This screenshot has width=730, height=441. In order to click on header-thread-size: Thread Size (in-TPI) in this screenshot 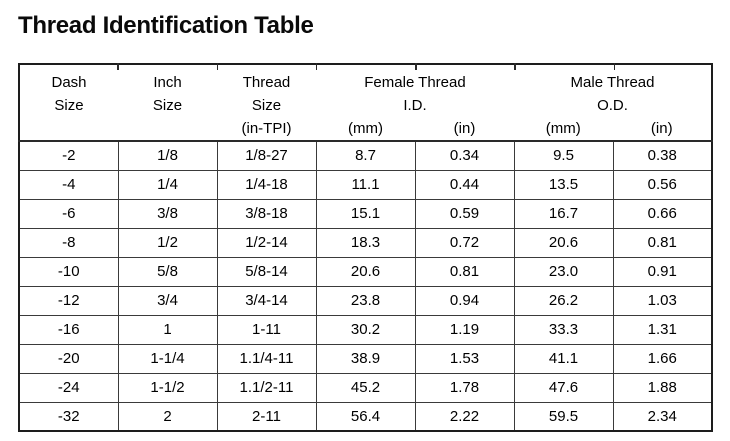, I will do `click(266, 103)`.